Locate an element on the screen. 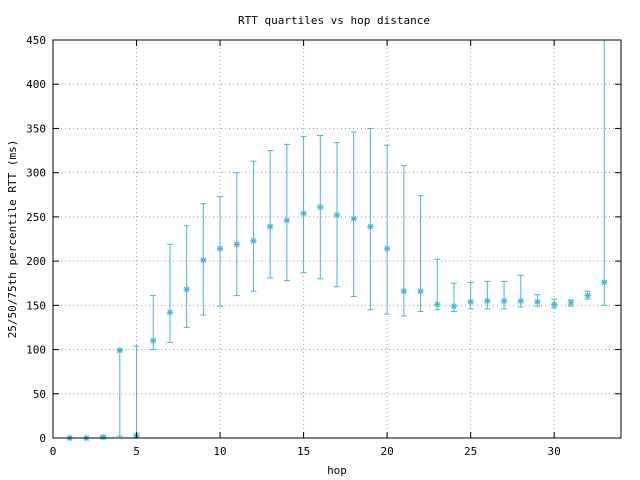 The width and height of the screenshot is (640, 480). x-tick-label: 20 is located at coordinates (386, 451).